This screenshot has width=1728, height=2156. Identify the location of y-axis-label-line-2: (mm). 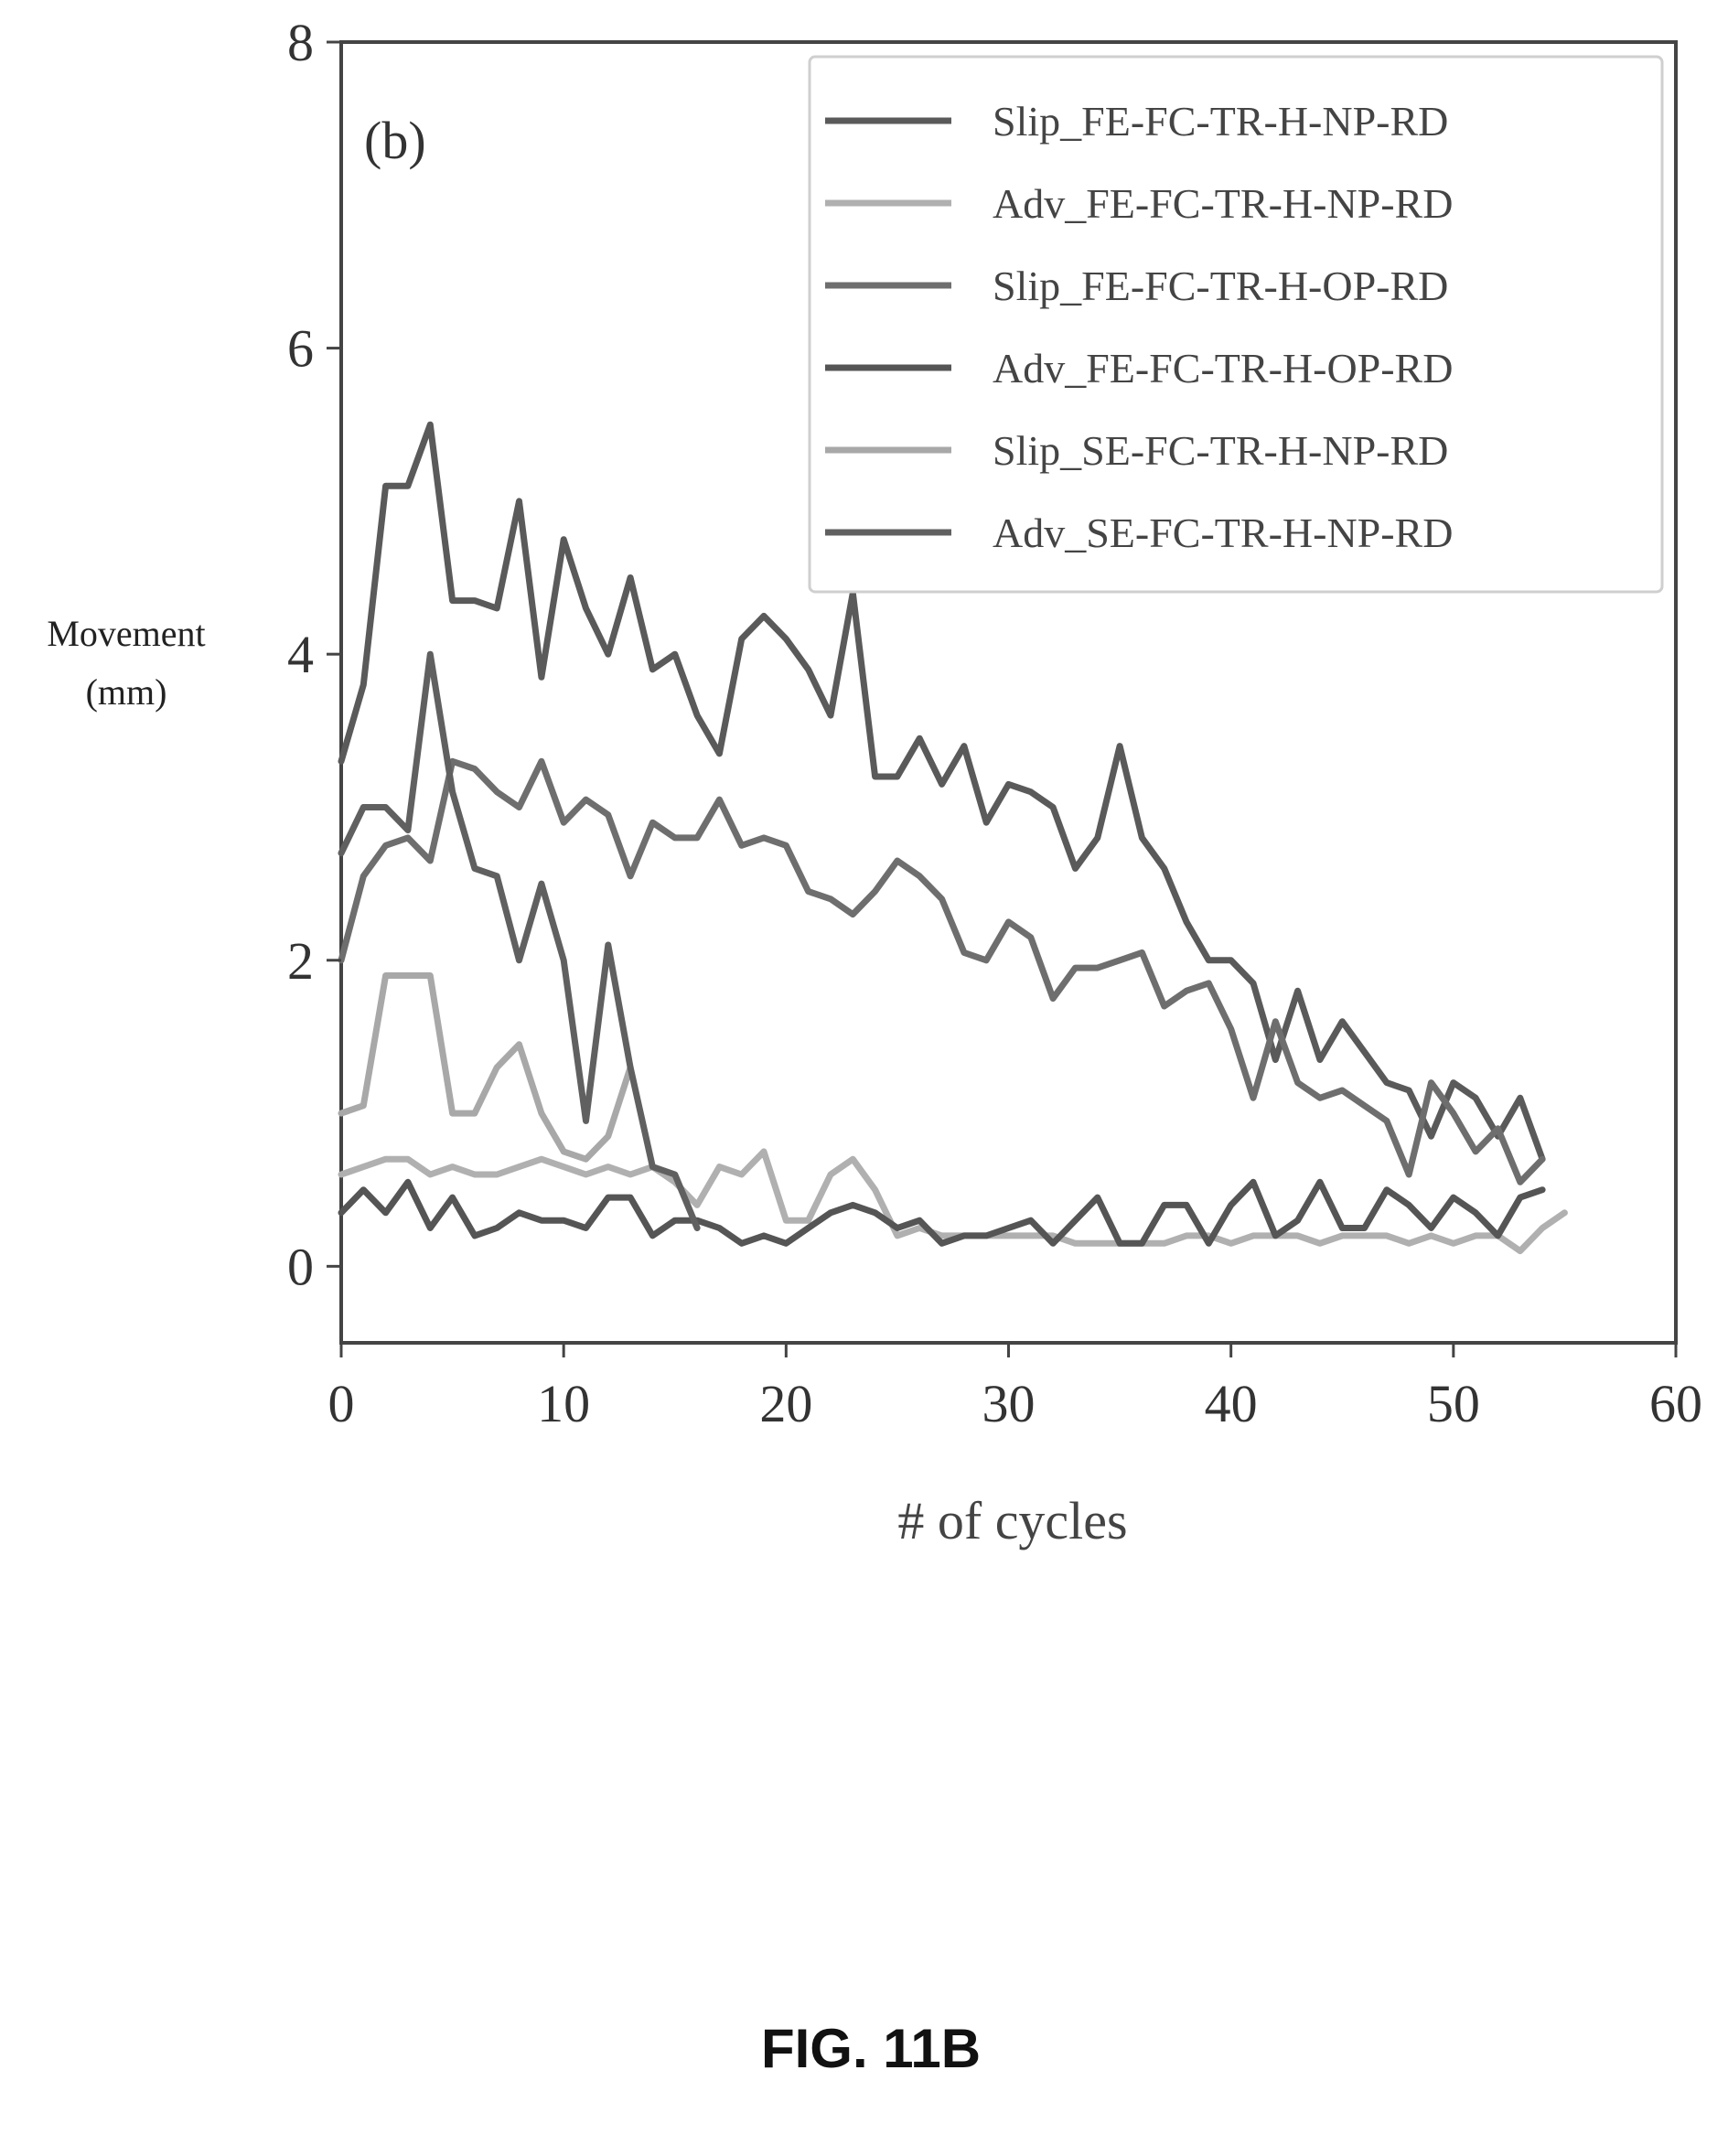
(126, 692).